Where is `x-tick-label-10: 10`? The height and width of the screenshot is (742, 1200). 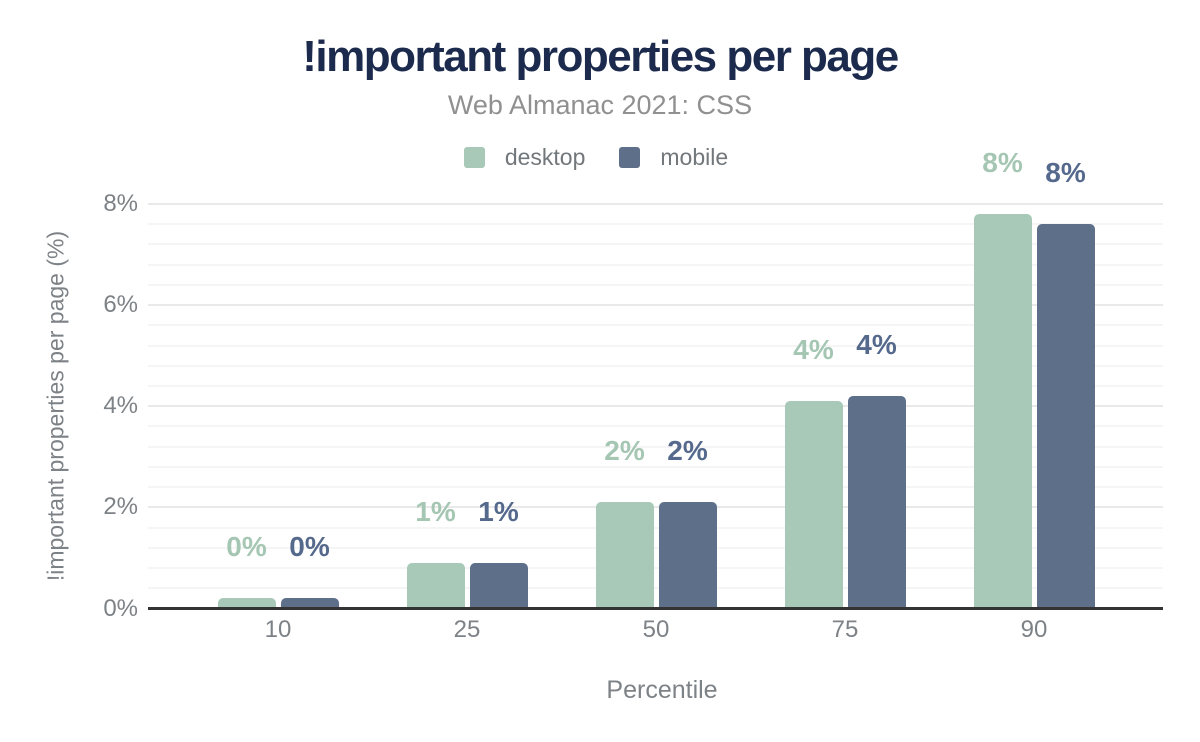 x-tick-label-10: 10 is located at coordinates (278, 629).